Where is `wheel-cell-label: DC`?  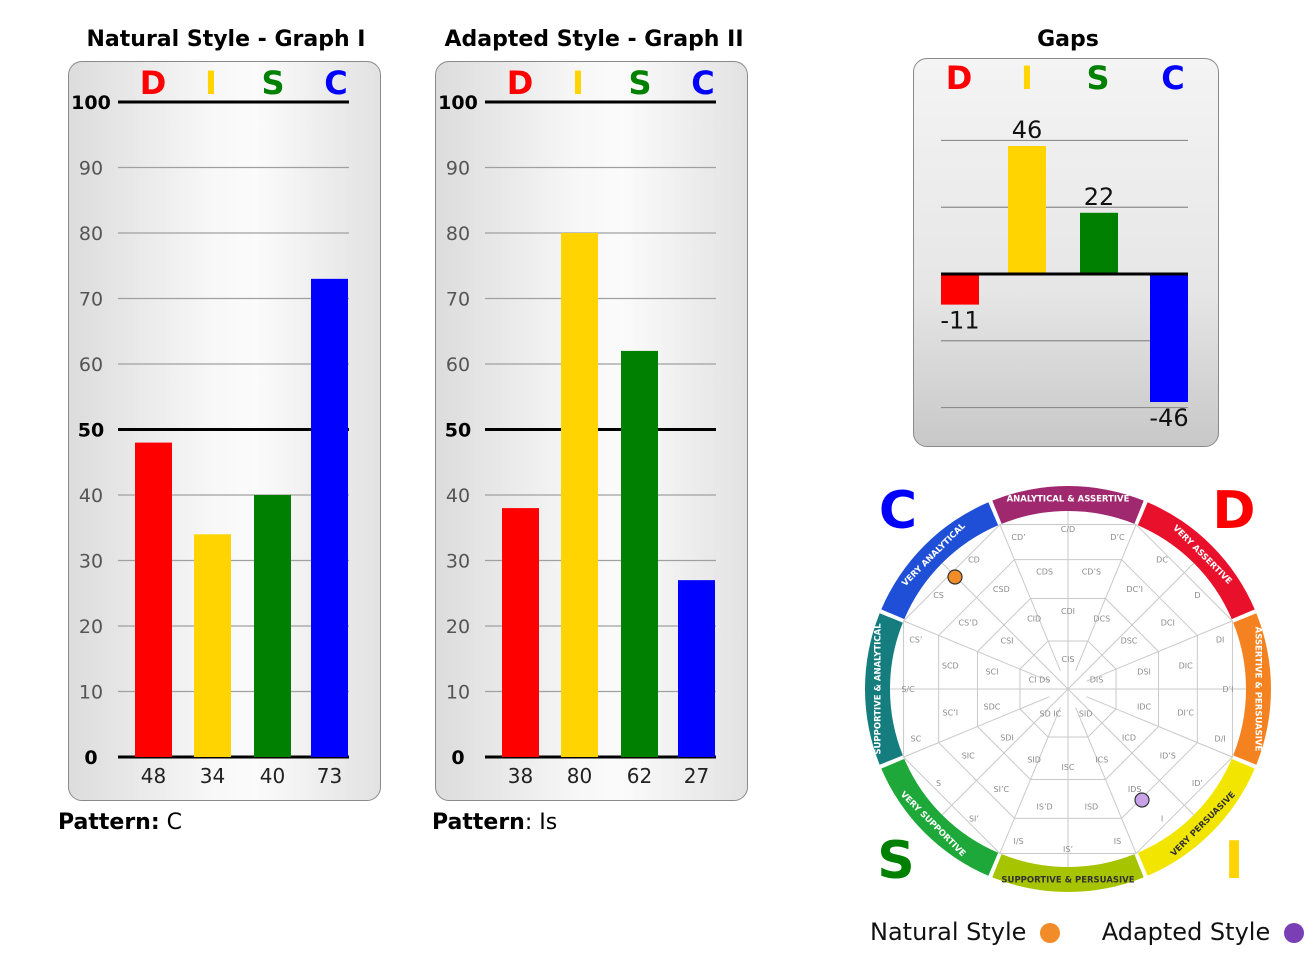 wheel-cell-label: DC is located at coordinates (1162, 560).